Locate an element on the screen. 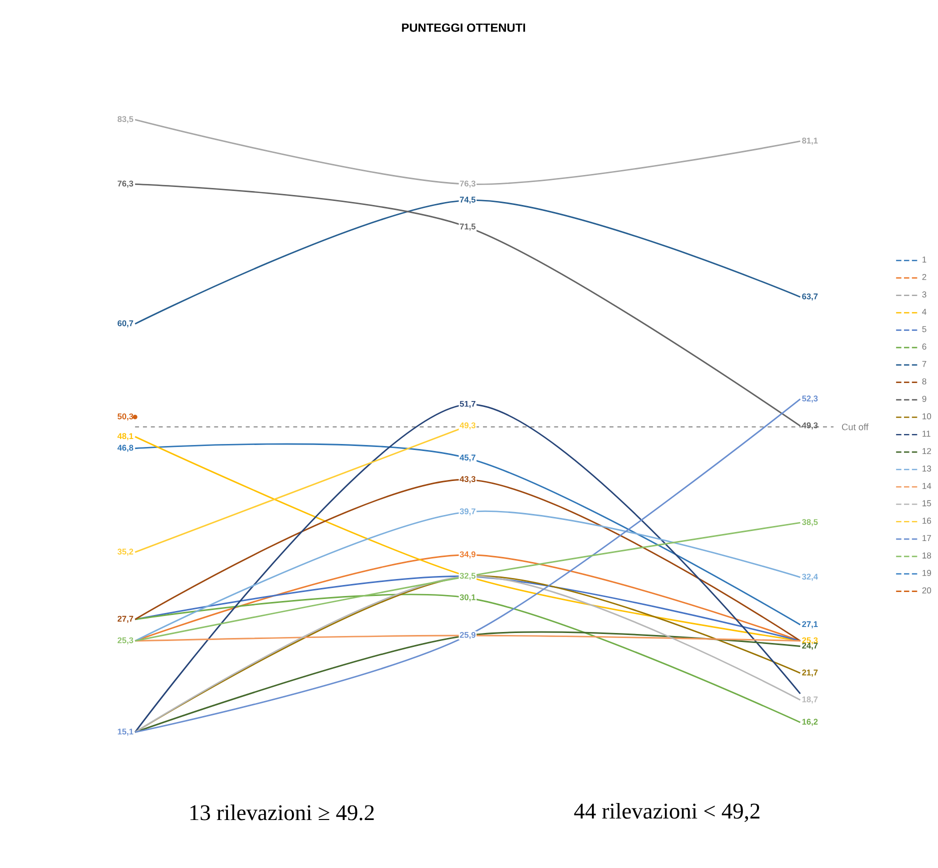  data-label: 27,1 is located at coordinates (810, 624).